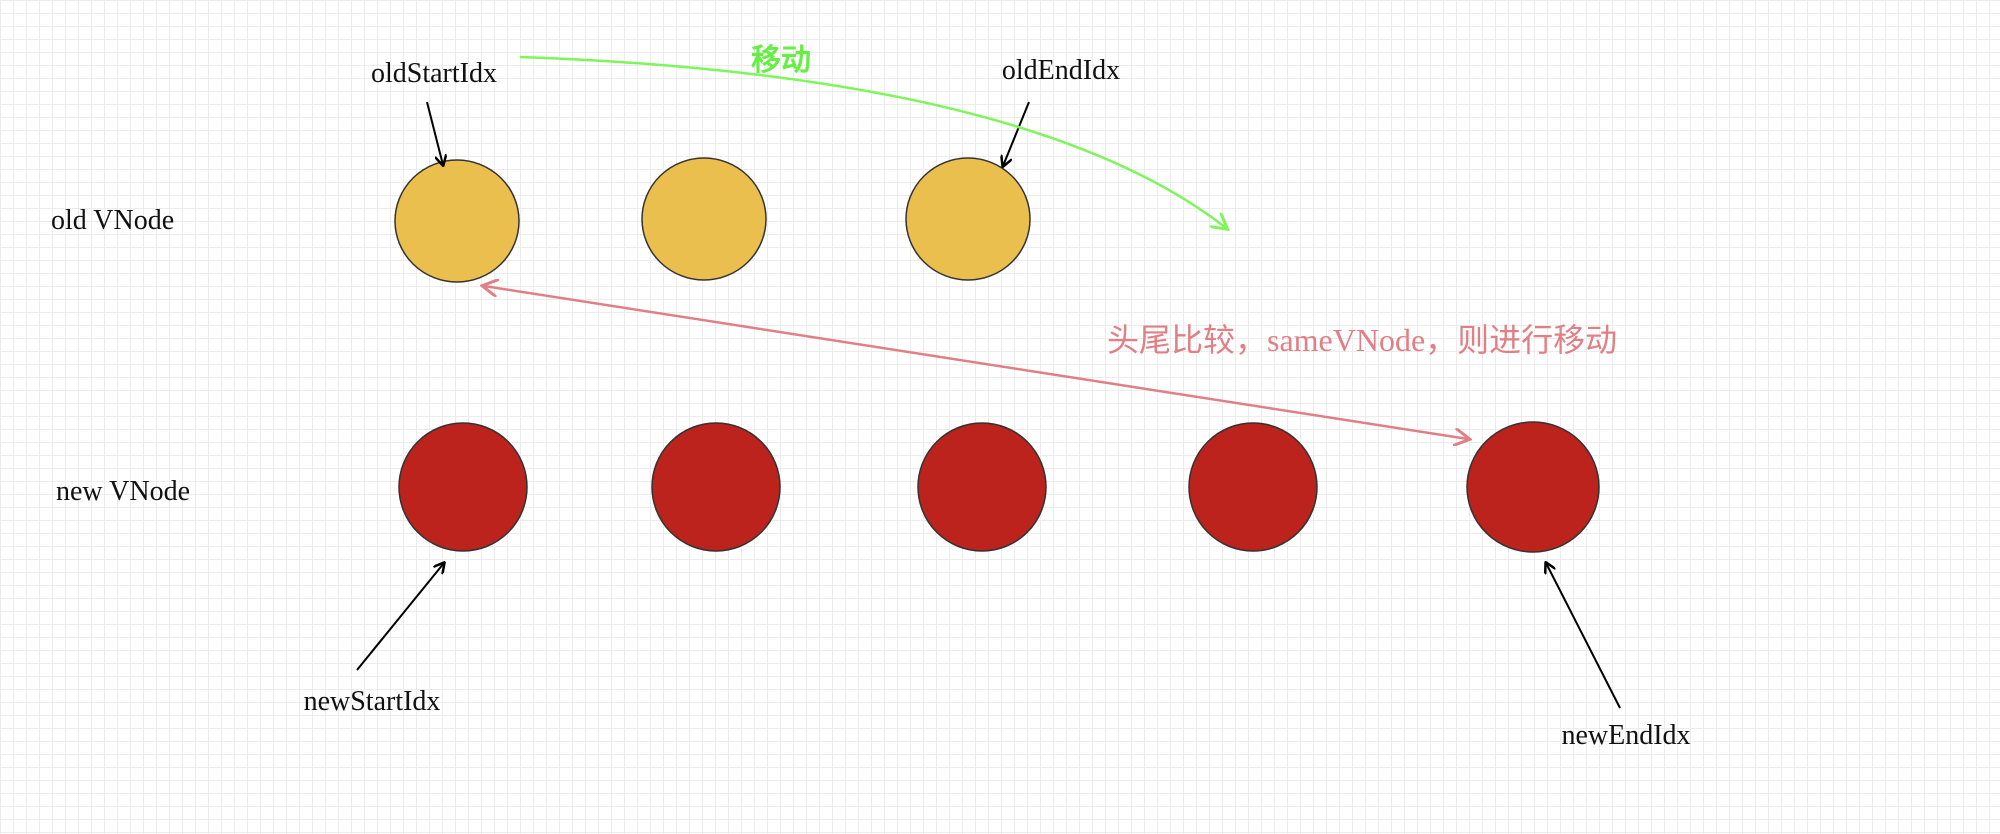 This screenshot has height=834, width=2000. What do you see at coordinates (1061, 70) in the screenshot?
I see `old-end-idx-label: oldEndIdx` at bounding box center [1061, 70].